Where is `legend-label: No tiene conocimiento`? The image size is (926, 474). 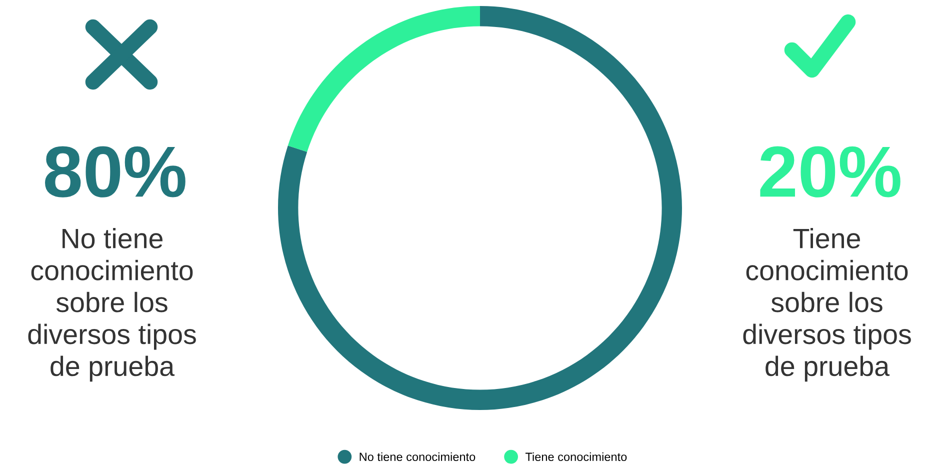 legend-label: No tiene conocimiento is located at coordinates (418, 457).